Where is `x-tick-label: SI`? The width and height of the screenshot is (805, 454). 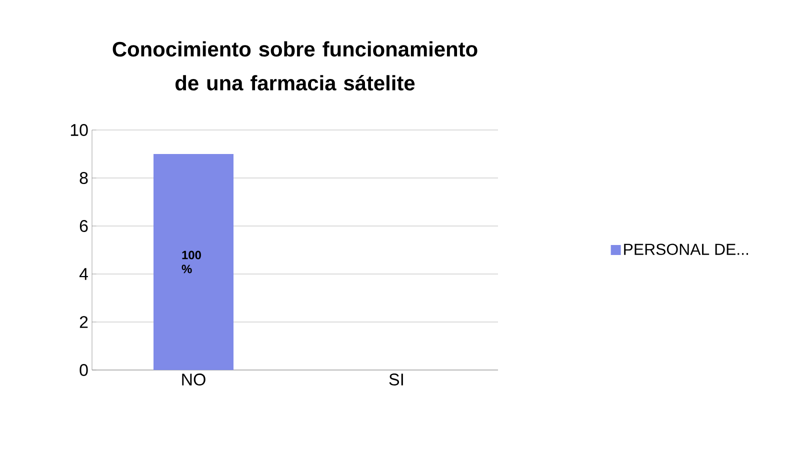
x-tick-label: SI is located at coordinates (396, 380).